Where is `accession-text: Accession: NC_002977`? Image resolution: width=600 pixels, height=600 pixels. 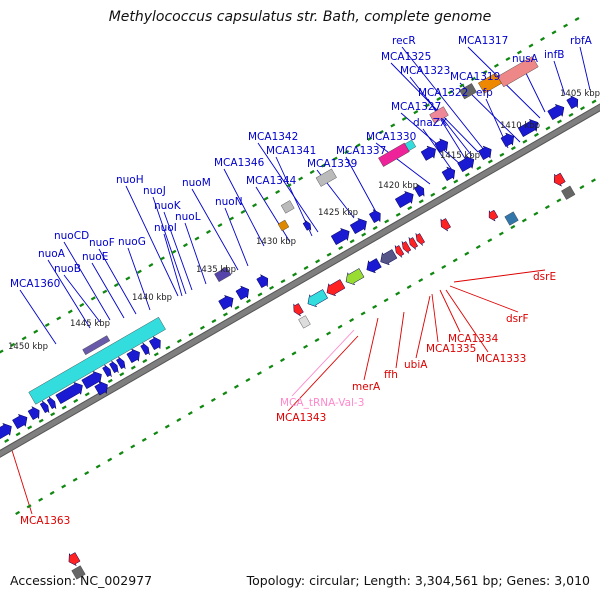
accession-text: Accession: NC_002977 is located at coordinates (81, 580).